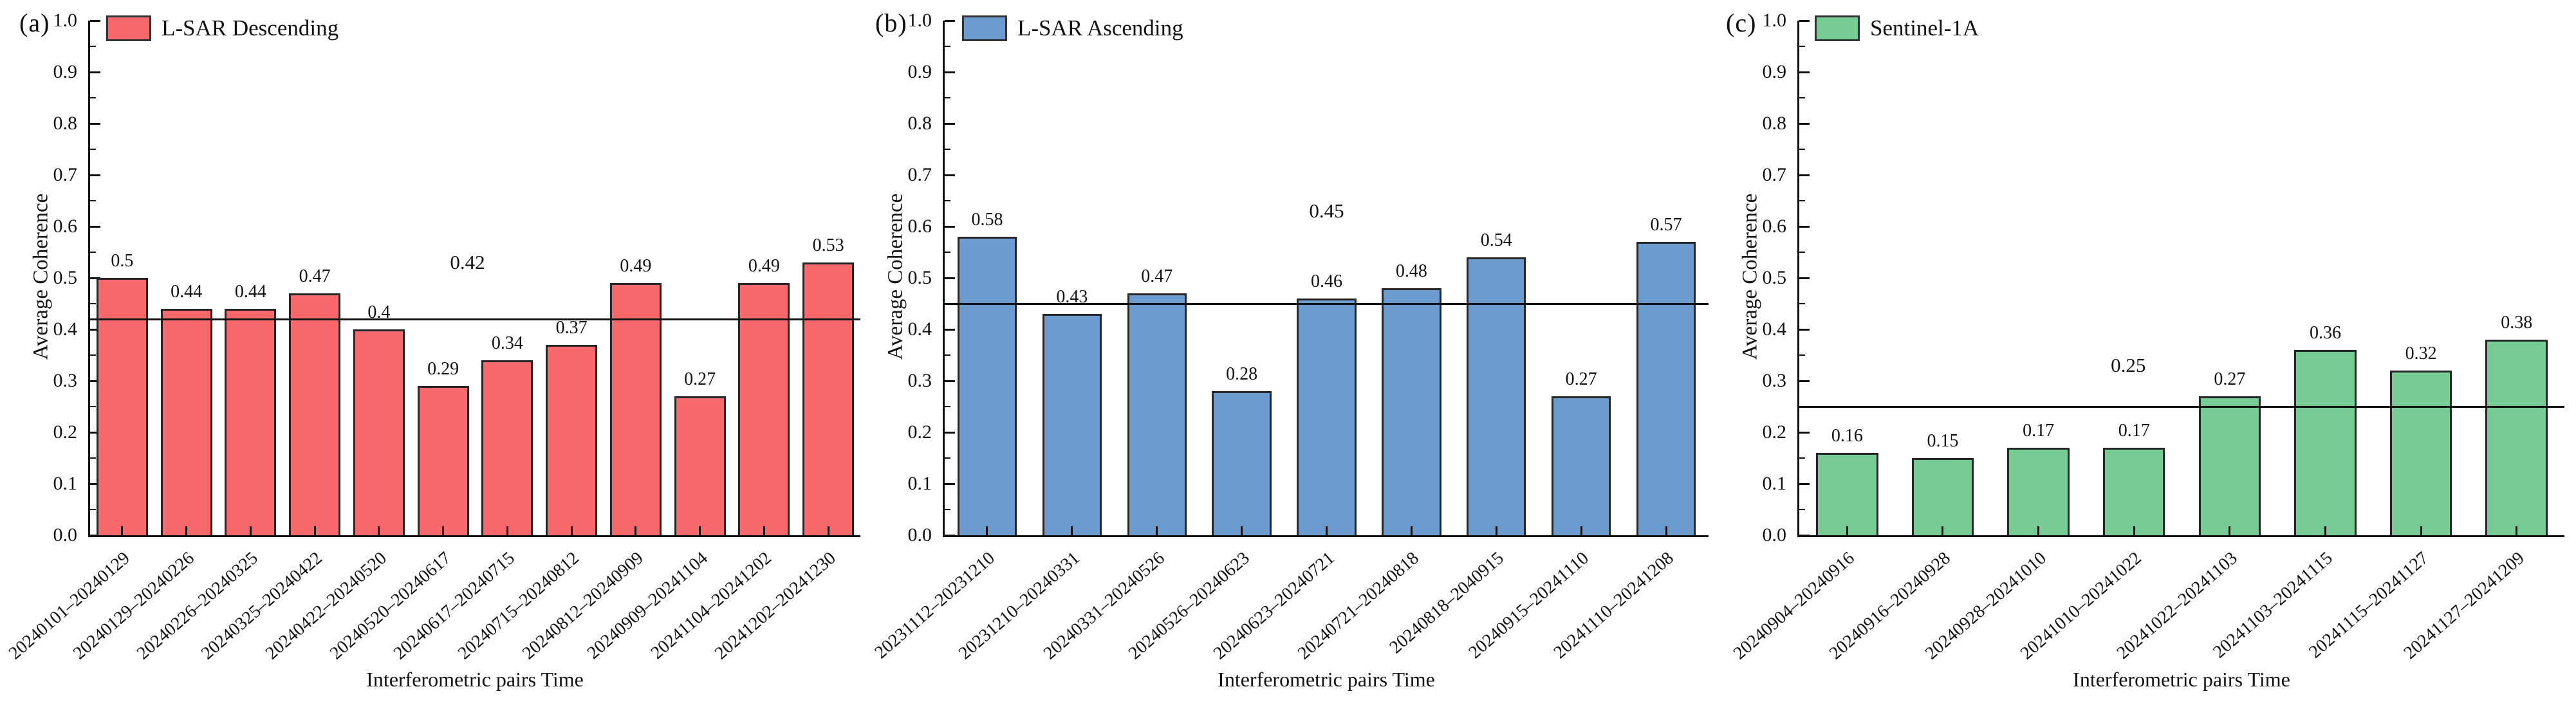 This screenshot has height=707, width=2576. What do you see at coordinates (1100, 28) in the screenshot?
I see `legend-label: L-SAR Ascending` at bounding box center [1100, 28].